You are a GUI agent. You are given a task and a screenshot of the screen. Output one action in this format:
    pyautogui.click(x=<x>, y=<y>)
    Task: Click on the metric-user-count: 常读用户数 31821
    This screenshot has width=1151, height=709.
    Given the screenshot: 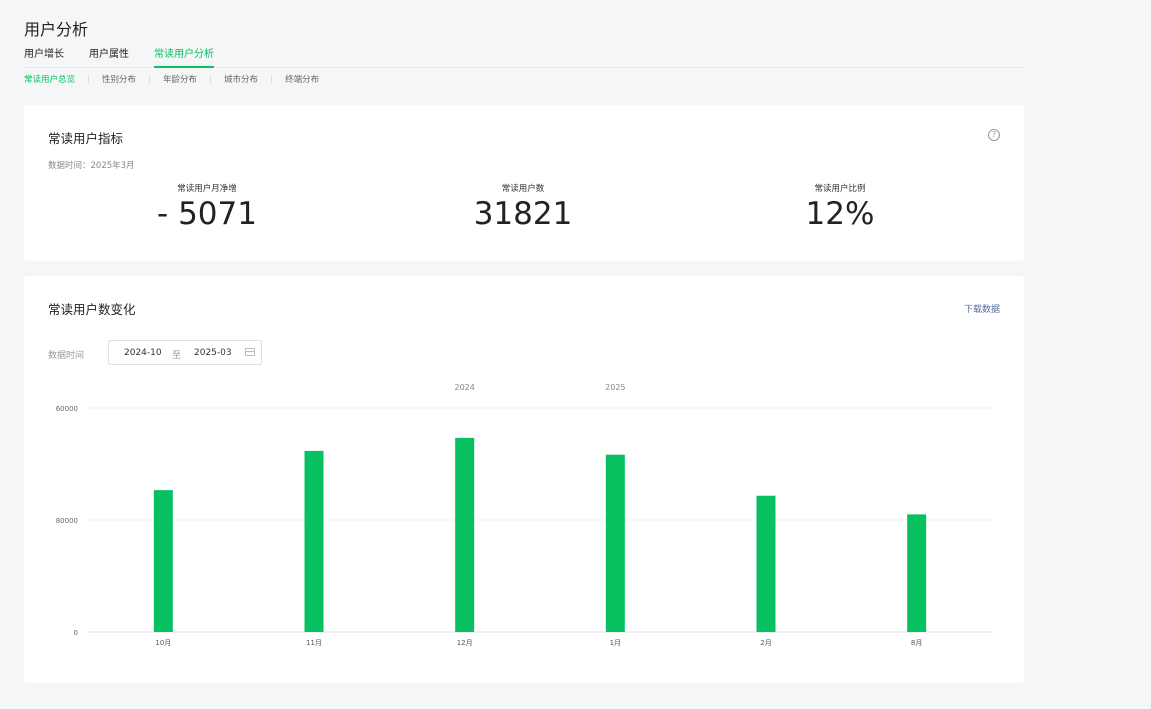 What is the action you would take?
    pyautogui.click(x=523, y=207)
    